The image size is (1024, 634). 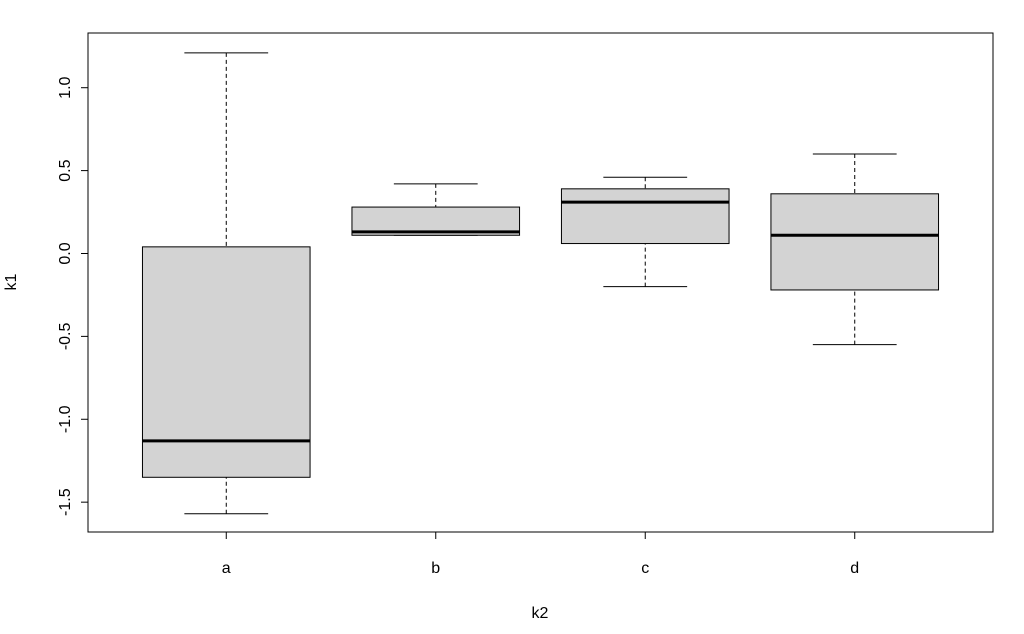 I want to click on x-tick-label: b, so click(x=435, y=568).